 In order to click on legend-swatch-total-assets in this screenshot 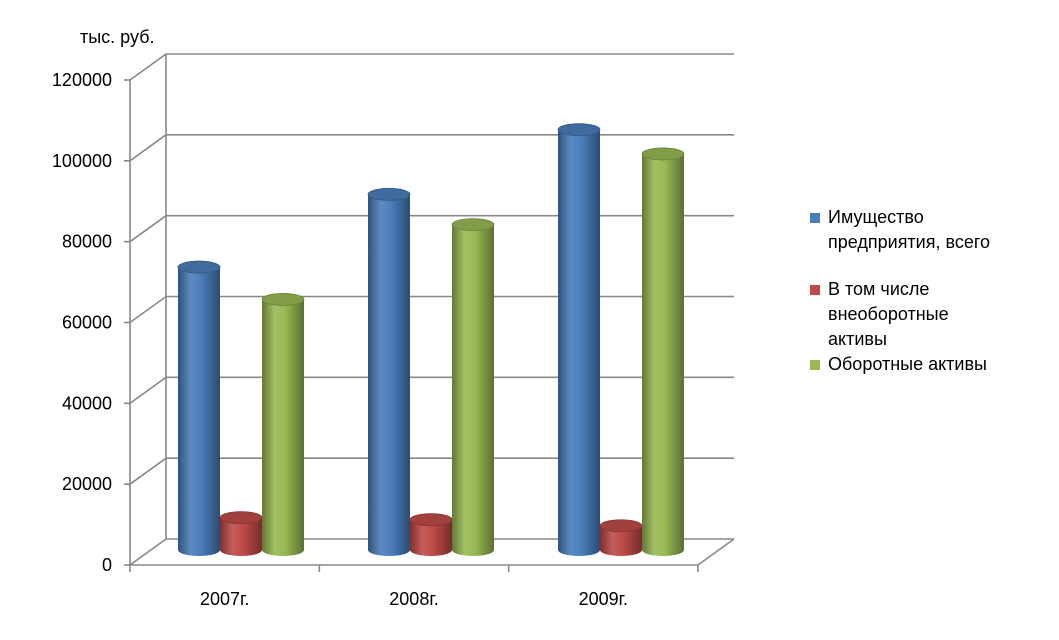, I will do `click(815, 218)`.